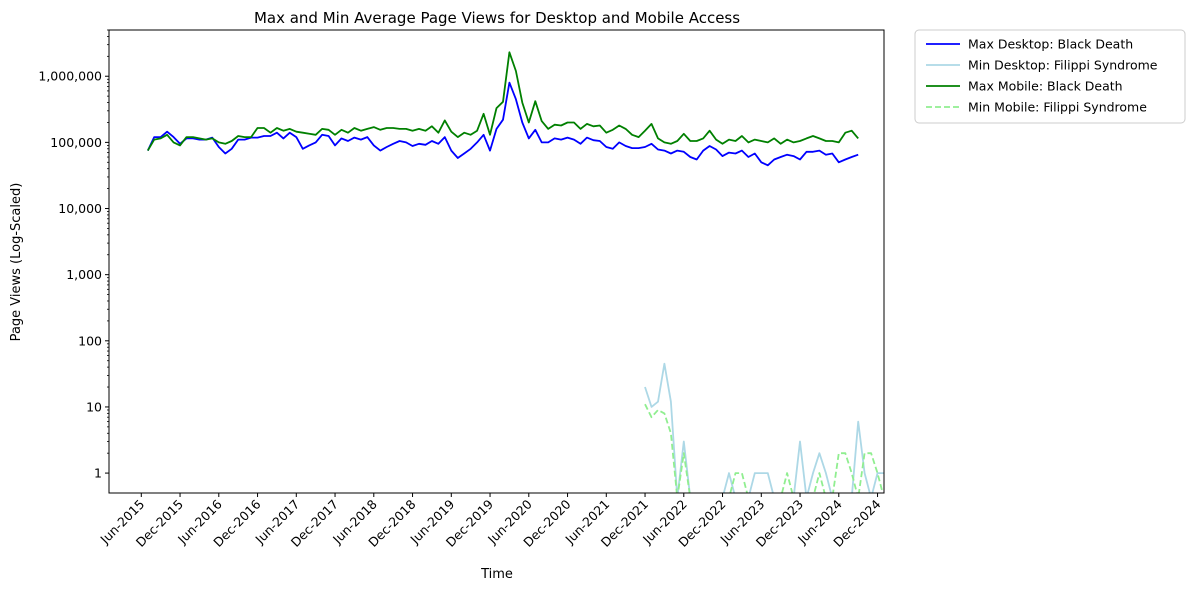 This screenshot has height=594, width=1193. I want to click on legend-label-3: Max Mobile: Black Death, so click(1045, 86).